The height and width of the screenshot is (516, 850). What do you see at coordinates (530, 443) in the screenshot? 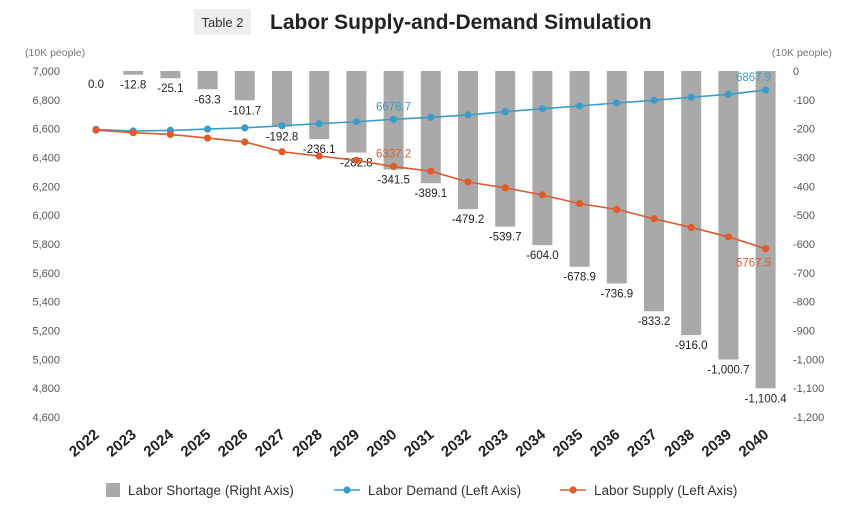
I see `x-tick-label: 2034` at bounding box center [530, 443].